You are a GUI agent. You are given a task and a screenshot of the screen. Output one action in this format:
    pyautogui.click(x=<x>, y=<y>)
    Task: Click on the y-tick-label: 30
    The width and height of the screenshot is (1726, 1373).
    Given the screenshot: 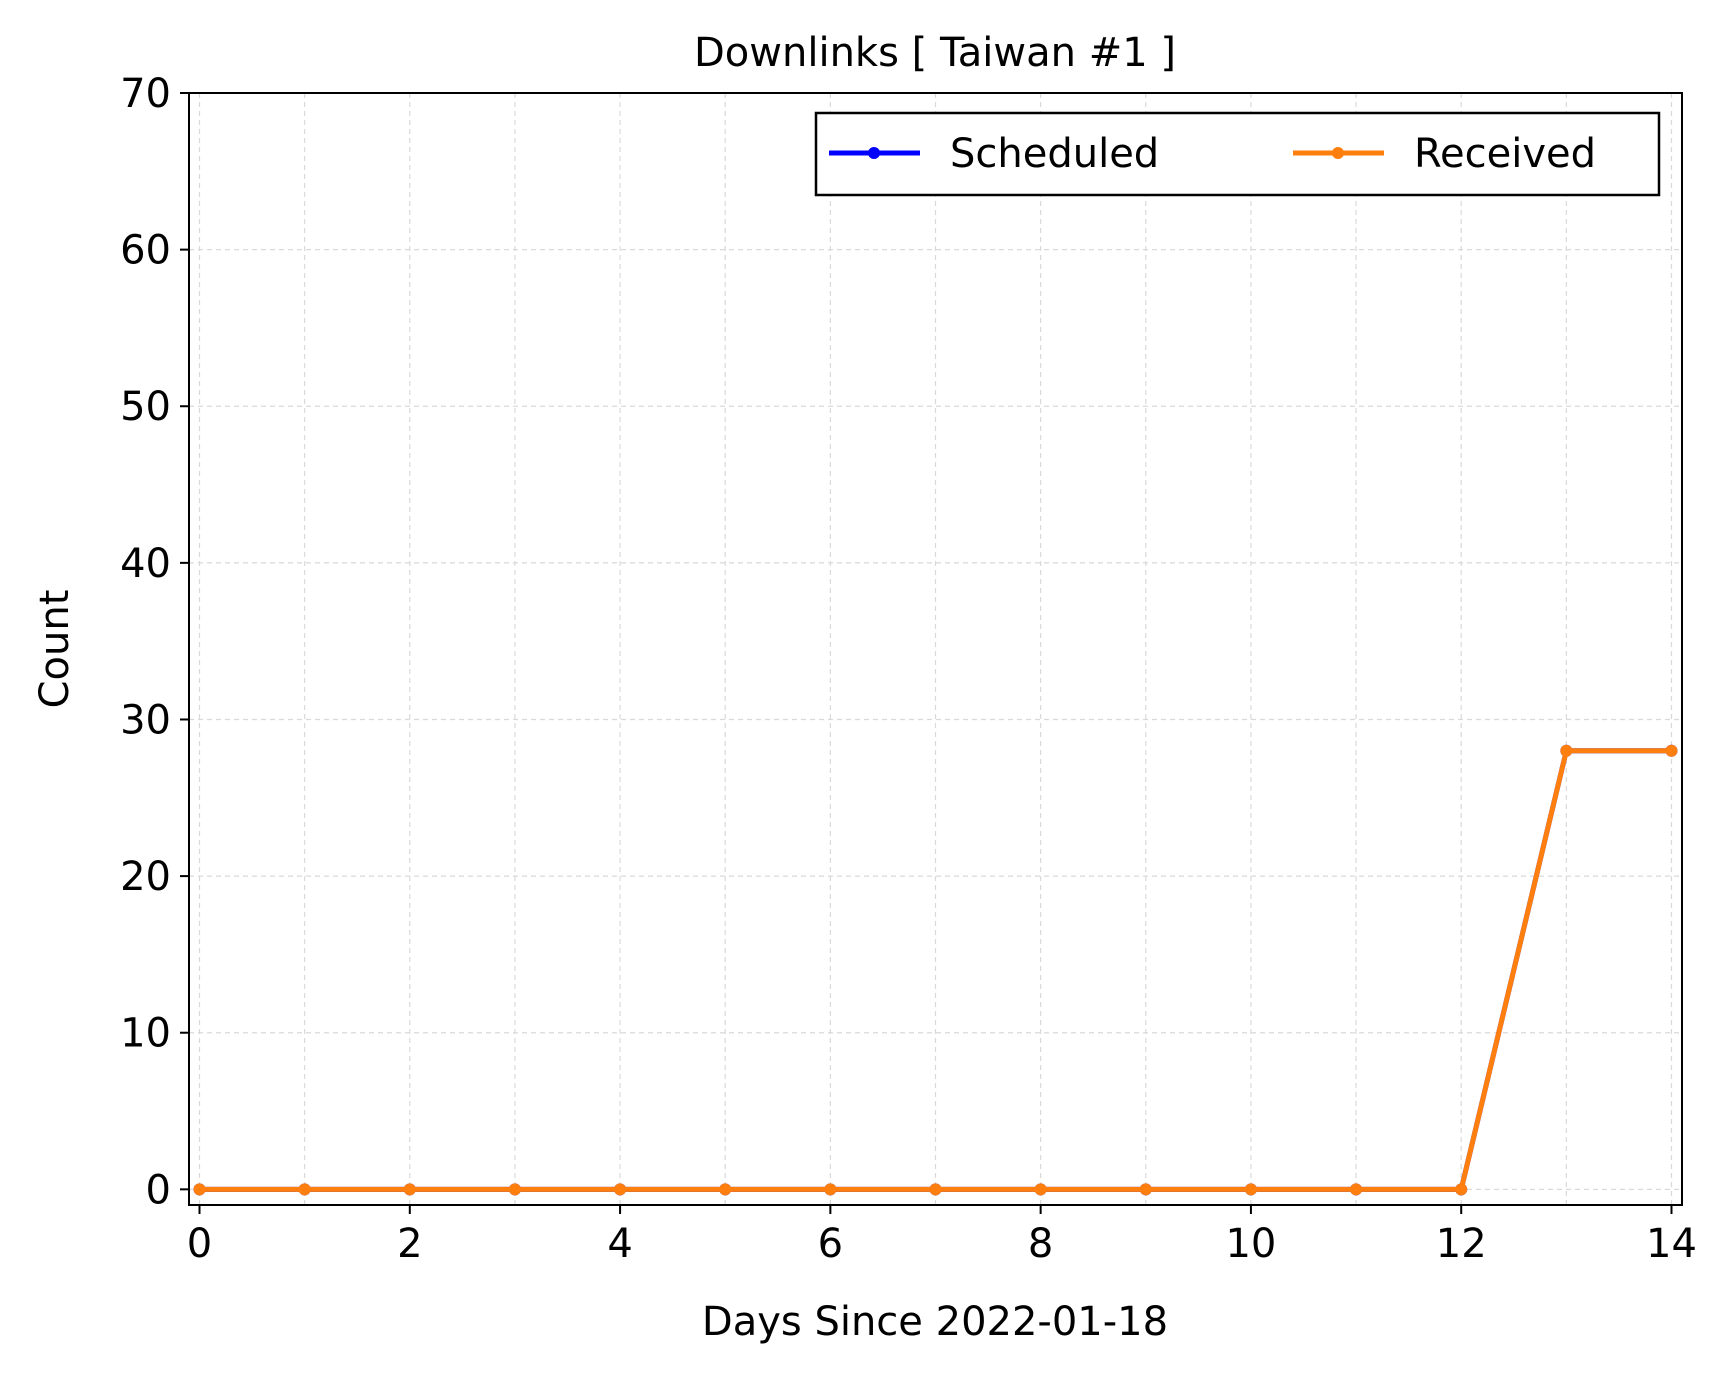 What is the action you would take?
    pyautogui.click(x=145, y=720)
    